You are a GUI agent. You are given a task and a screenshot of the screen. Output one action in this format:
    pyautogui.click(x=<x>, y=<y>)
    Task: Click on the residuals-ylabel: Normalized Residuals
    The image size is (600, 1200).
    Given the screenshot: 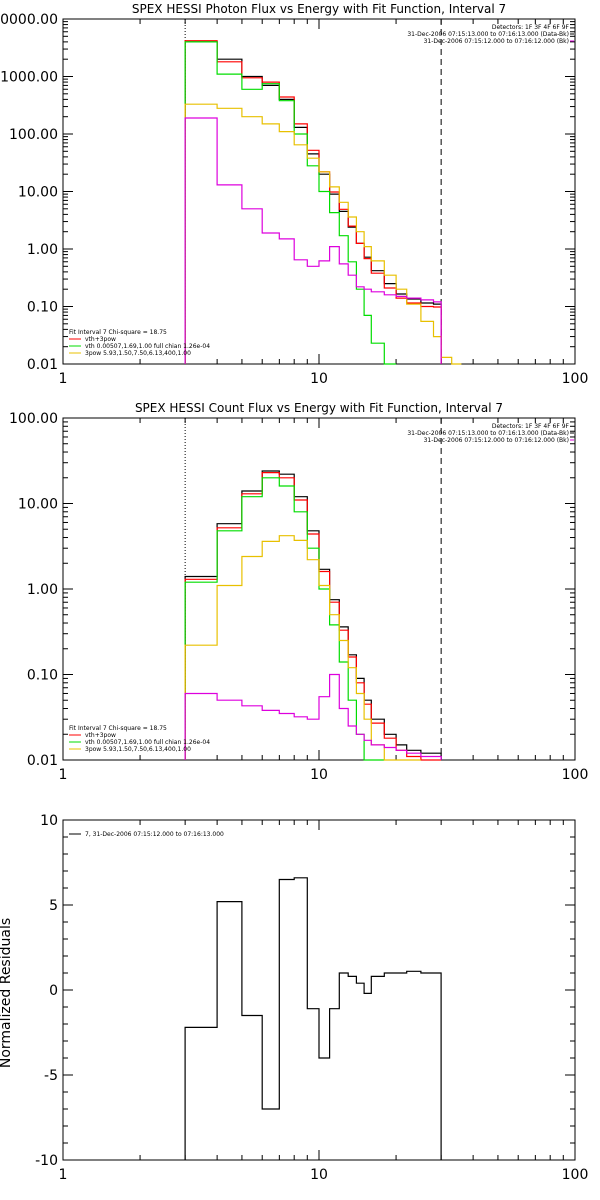 What is the action you would take?
    pyautogui.click(x=7, y=993)
    